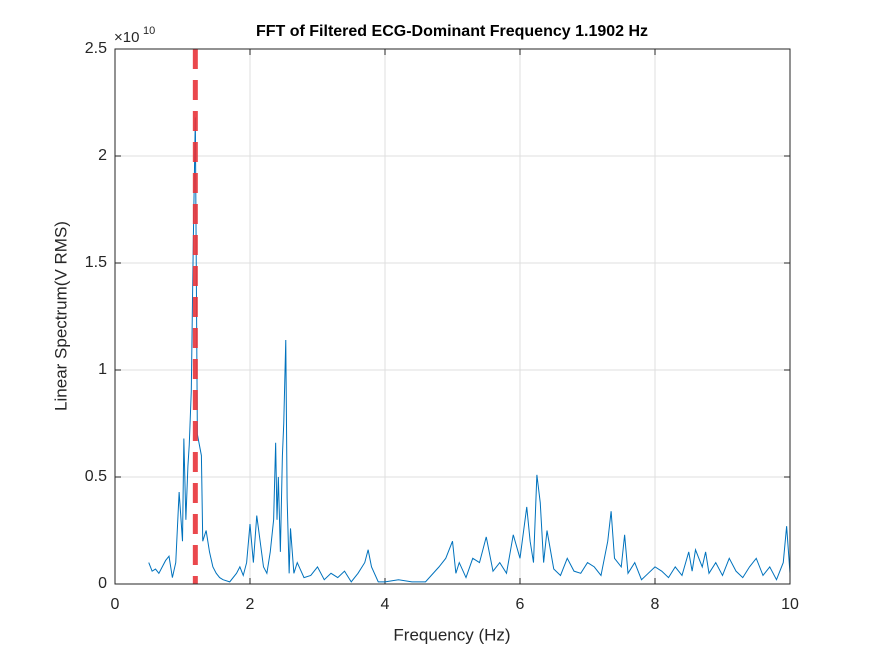 Image resolution: width=875 pixels, height=656 pixels. What do you see at coordinates (149, 31) in the screenshot?
I see `y-exponent-power: 10` at bounding box center [149, 31].